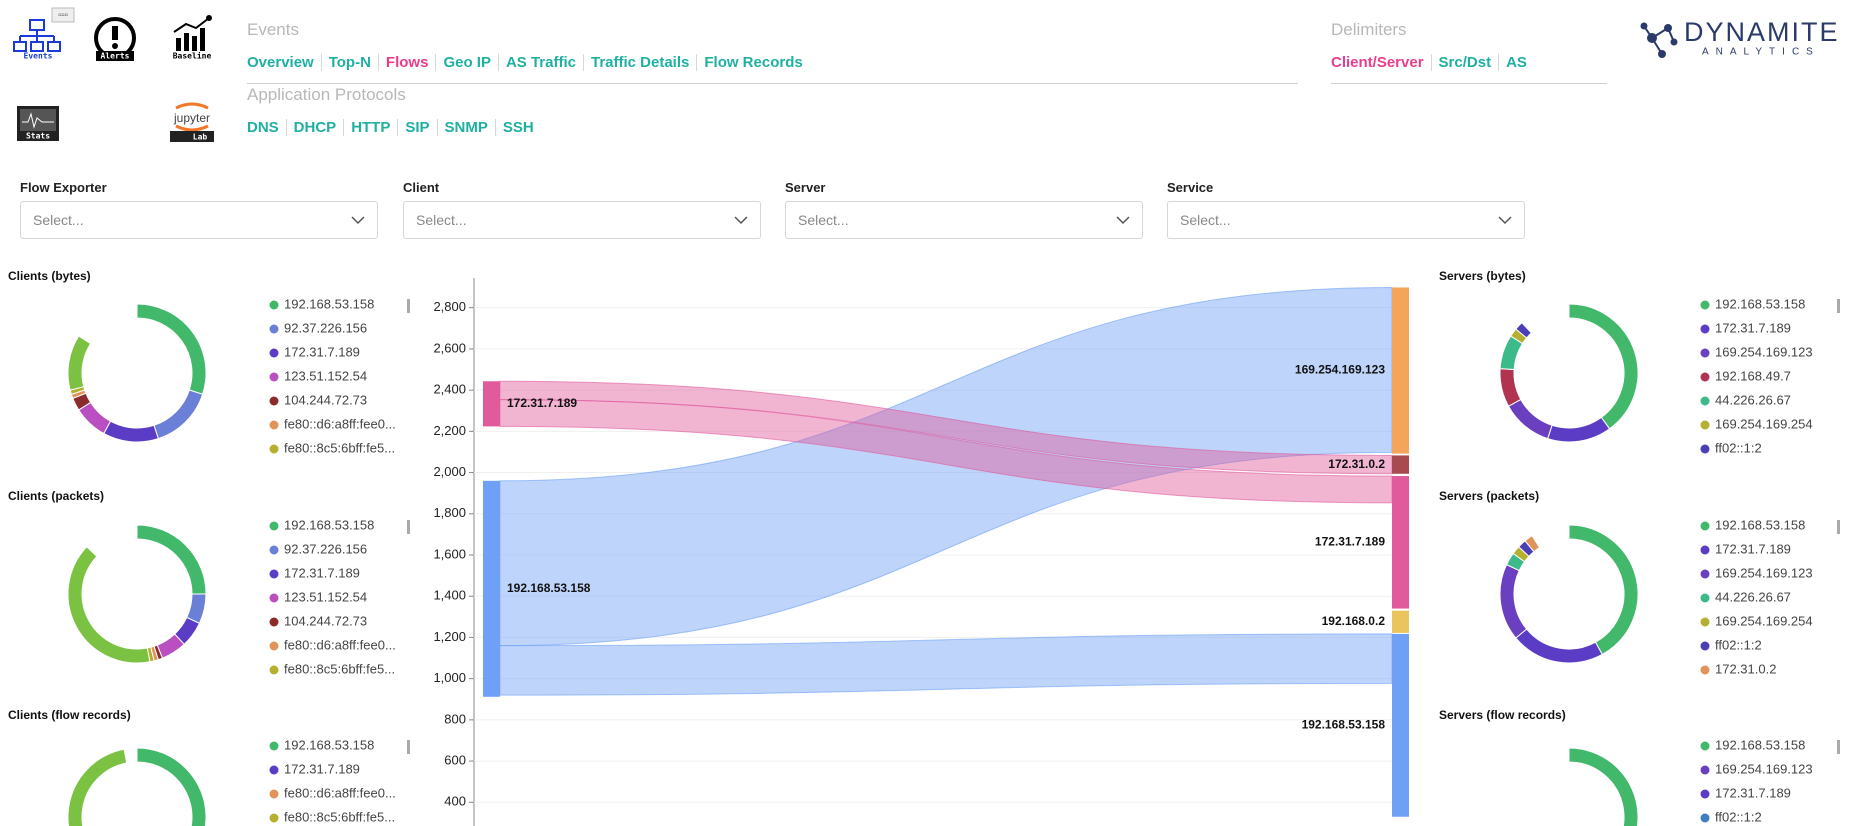 The width and height of the screenshot is (1857, 826). Describe the element at coordinates (466, 62) in the screenshot. I see `menu-link: Geo IP` at that location.